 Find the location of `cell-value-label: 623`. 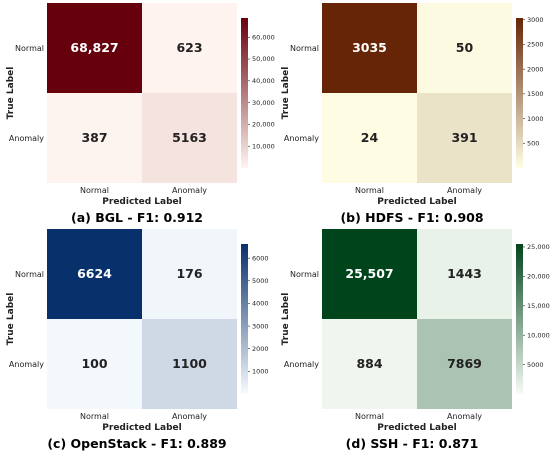

cell-value-label: 623 is located at coordinates (189, 47).